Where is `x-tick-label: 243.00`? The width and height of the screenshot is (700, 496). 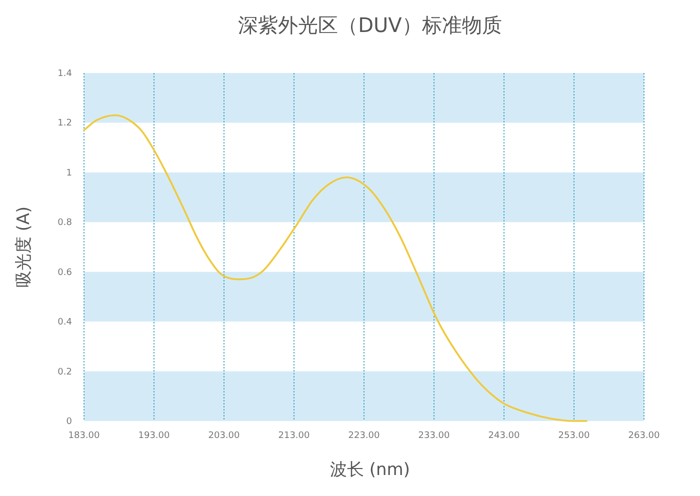
x-tick-label: 243.00 is located at coordinates (504, 436).